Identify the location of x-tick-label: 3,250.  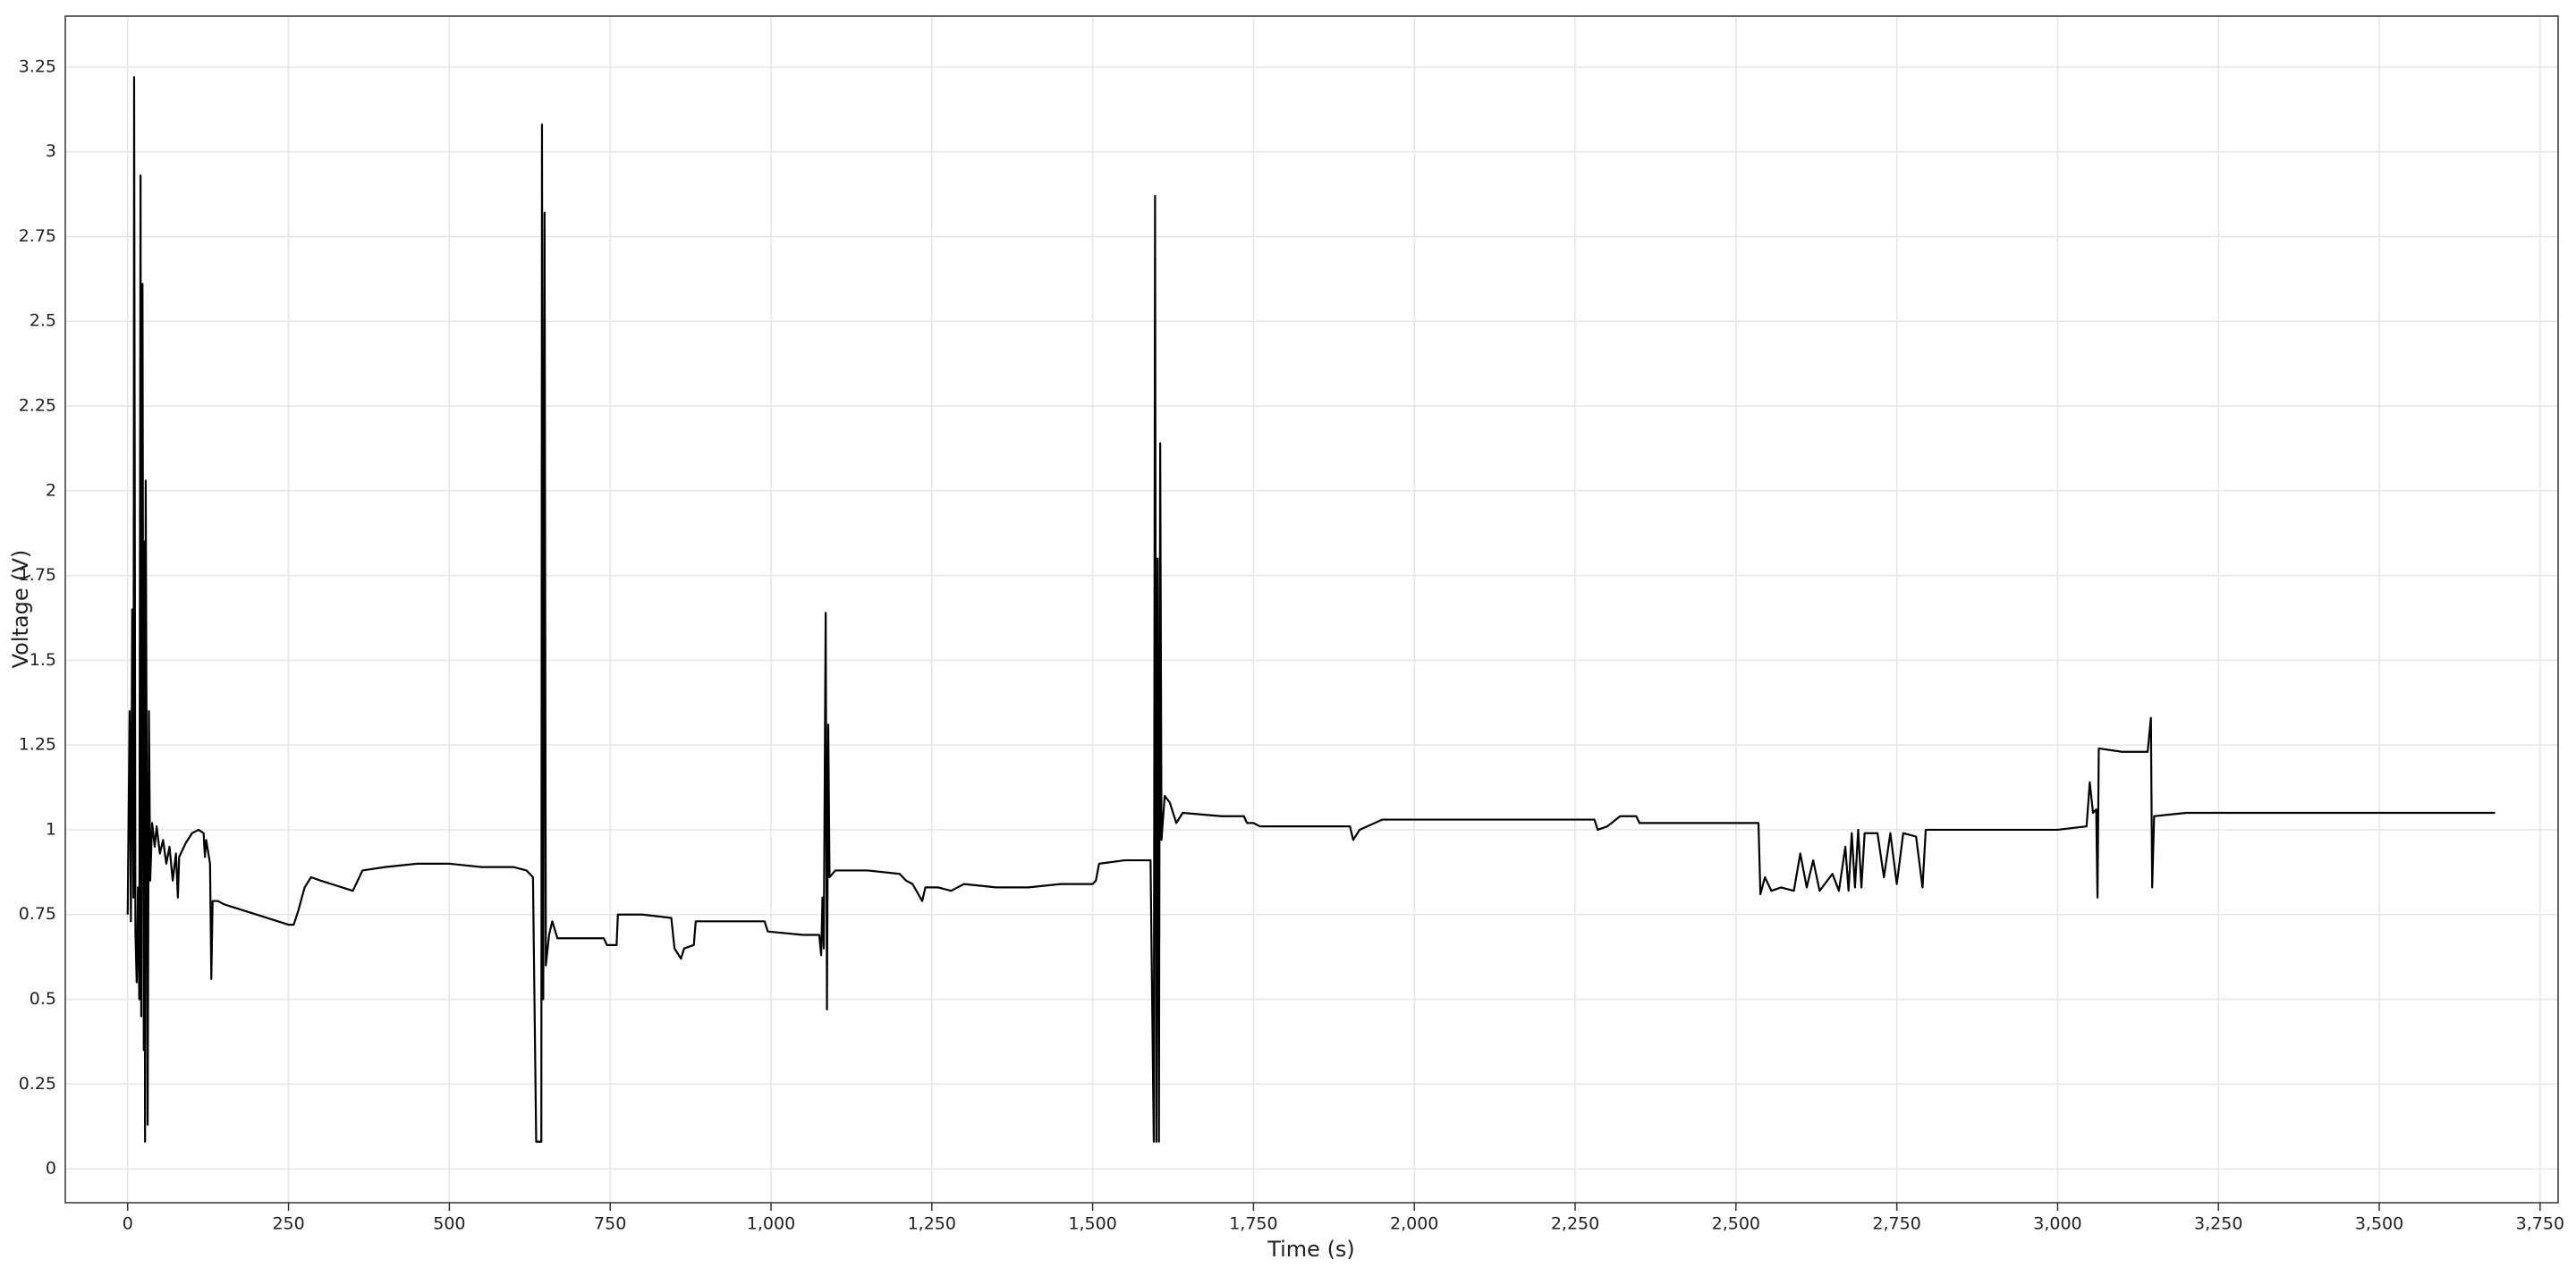
(2218, 1224).